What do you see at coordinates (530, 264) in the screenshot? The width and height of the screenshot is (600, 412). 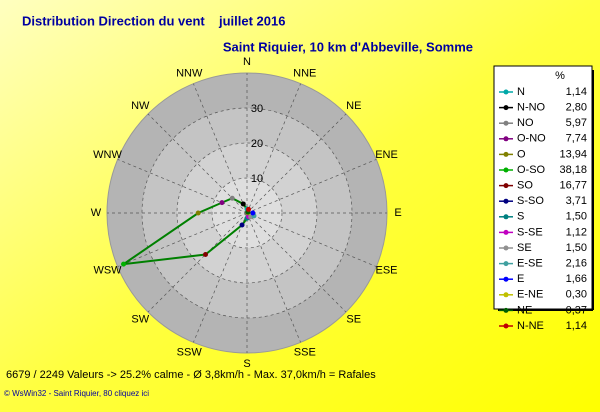 I see `legend-label: E-SE` at bounding box center [530, 264].